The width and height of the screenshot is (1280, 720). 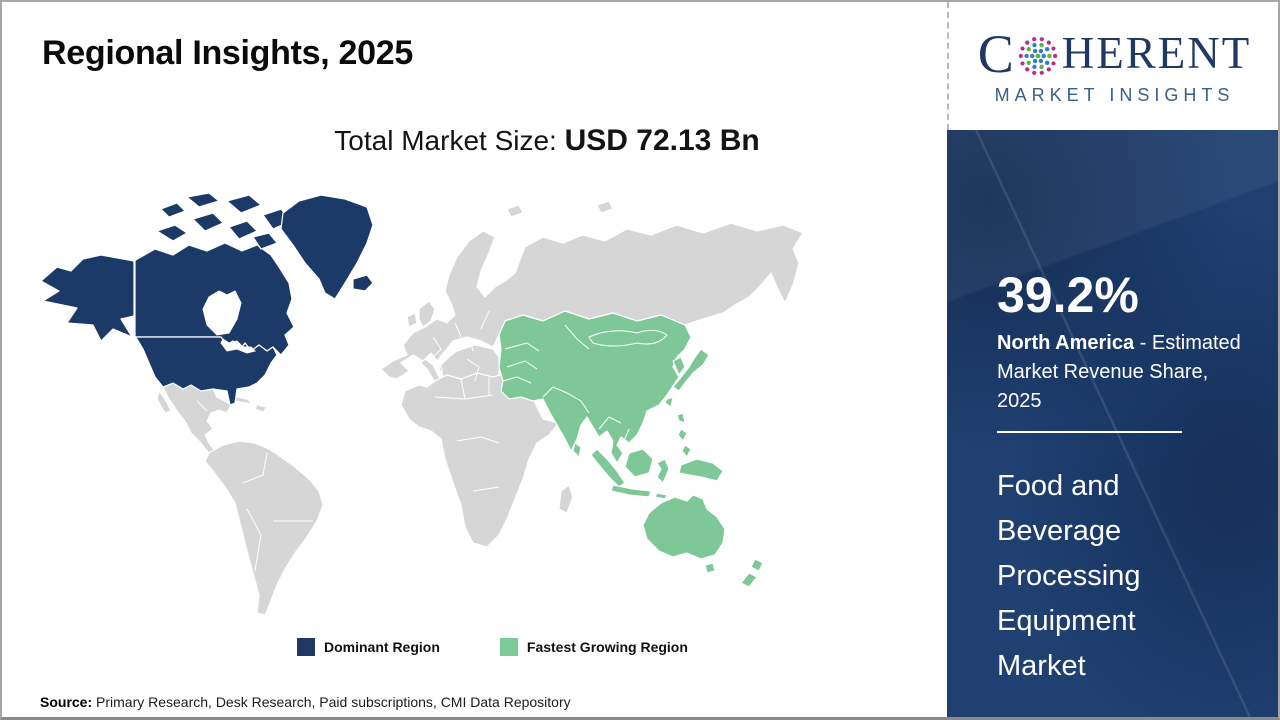 What do you see at coordinates (1089, 432) in the screenshot?
I see `sidebar-divider` at bounding box center [1089, 432].